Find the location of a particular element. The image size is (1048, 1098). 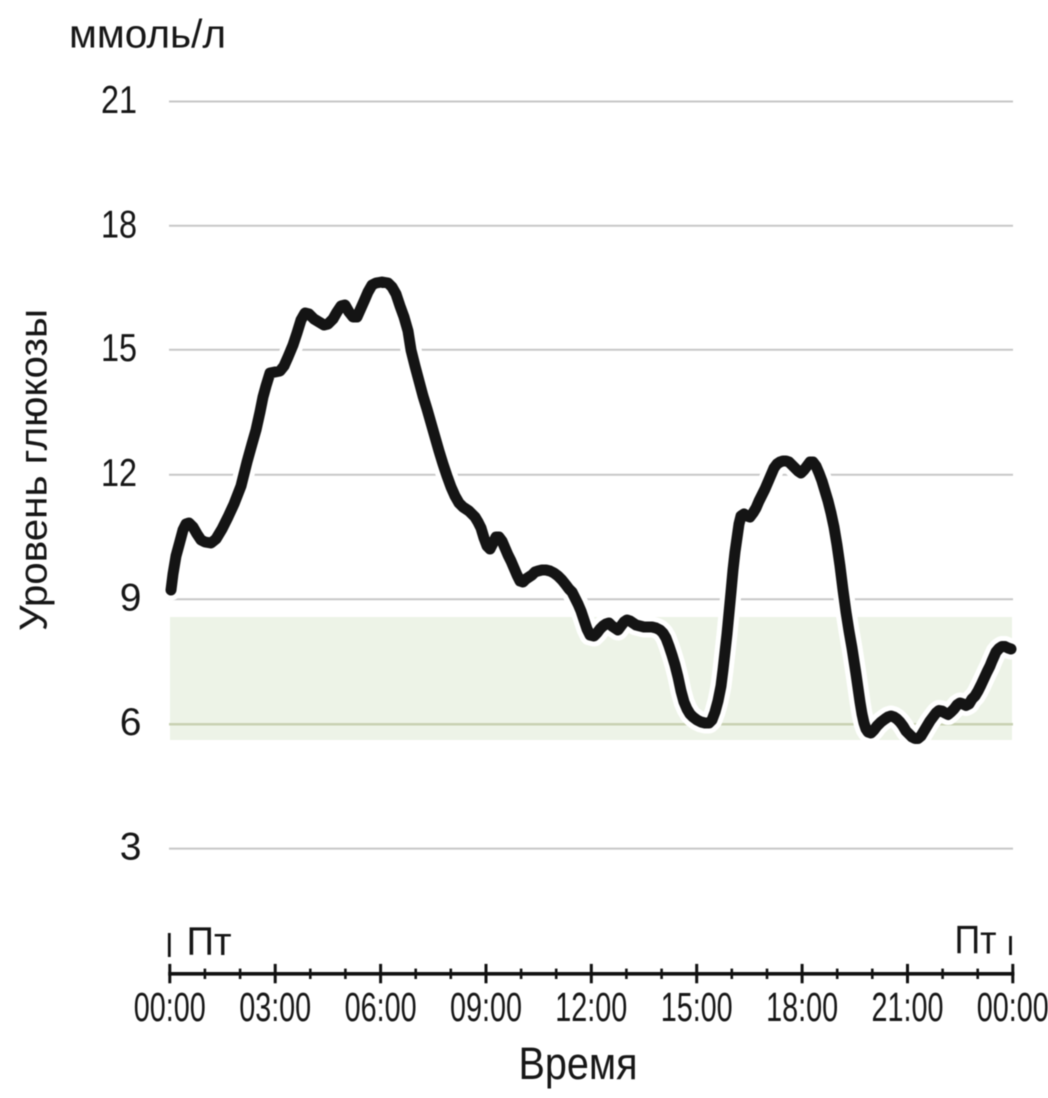

svg-text: 12 is located at coordinates (119, 473).